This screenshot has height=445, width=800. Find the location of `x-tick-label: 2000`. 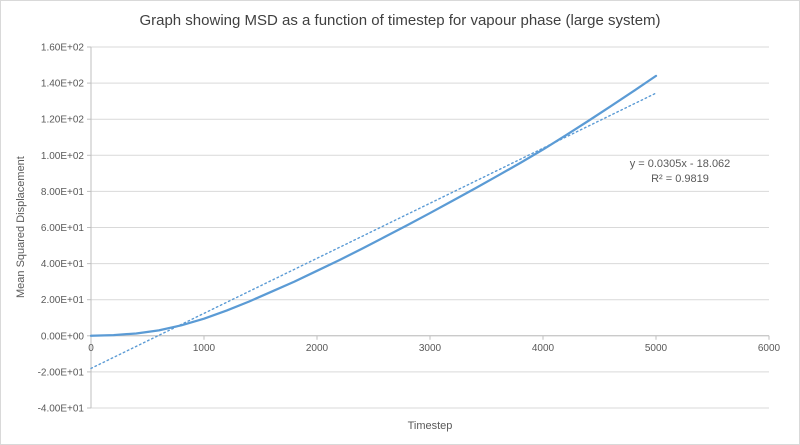

x-tick-label: 2000 is located at coordinates (317, 348).